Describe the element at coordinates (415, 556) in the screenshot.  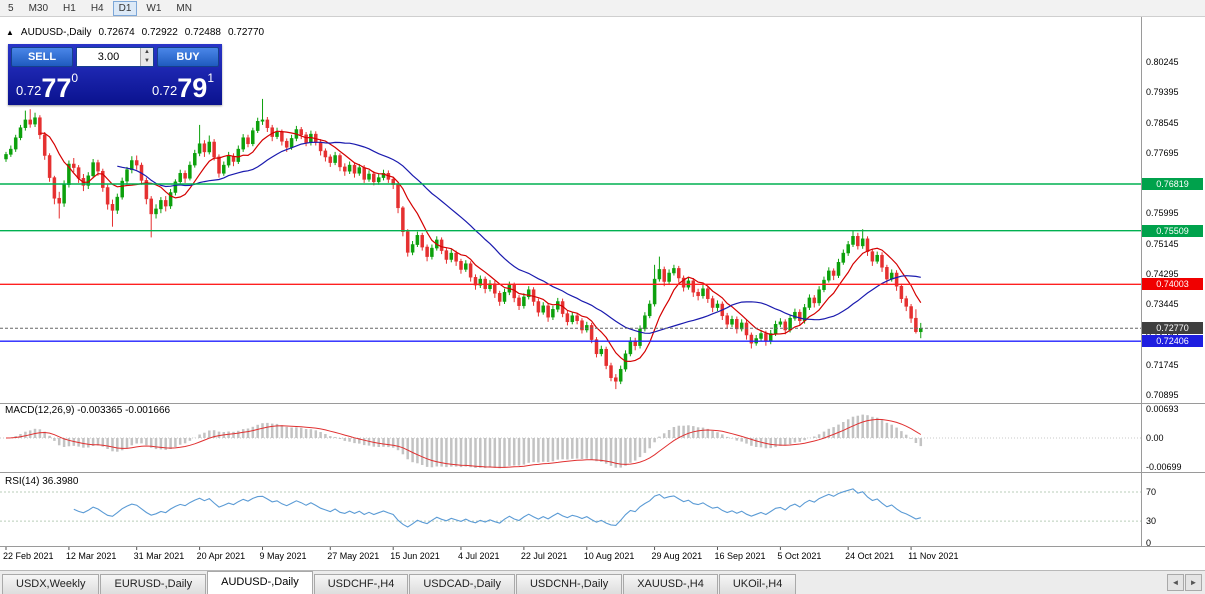
I see `date-label: 15 Jun 2021` at that location.